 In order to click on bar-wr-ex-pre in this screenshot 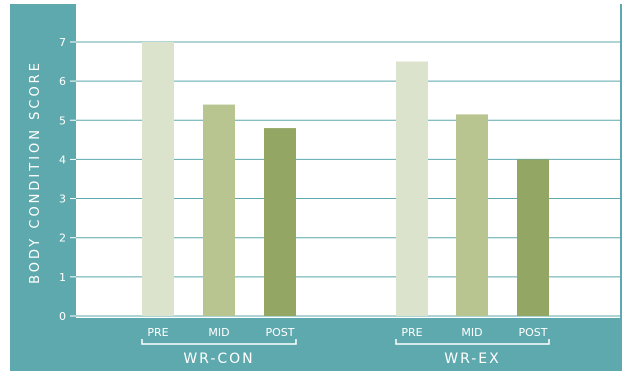, I will do `click(412, 189)`.